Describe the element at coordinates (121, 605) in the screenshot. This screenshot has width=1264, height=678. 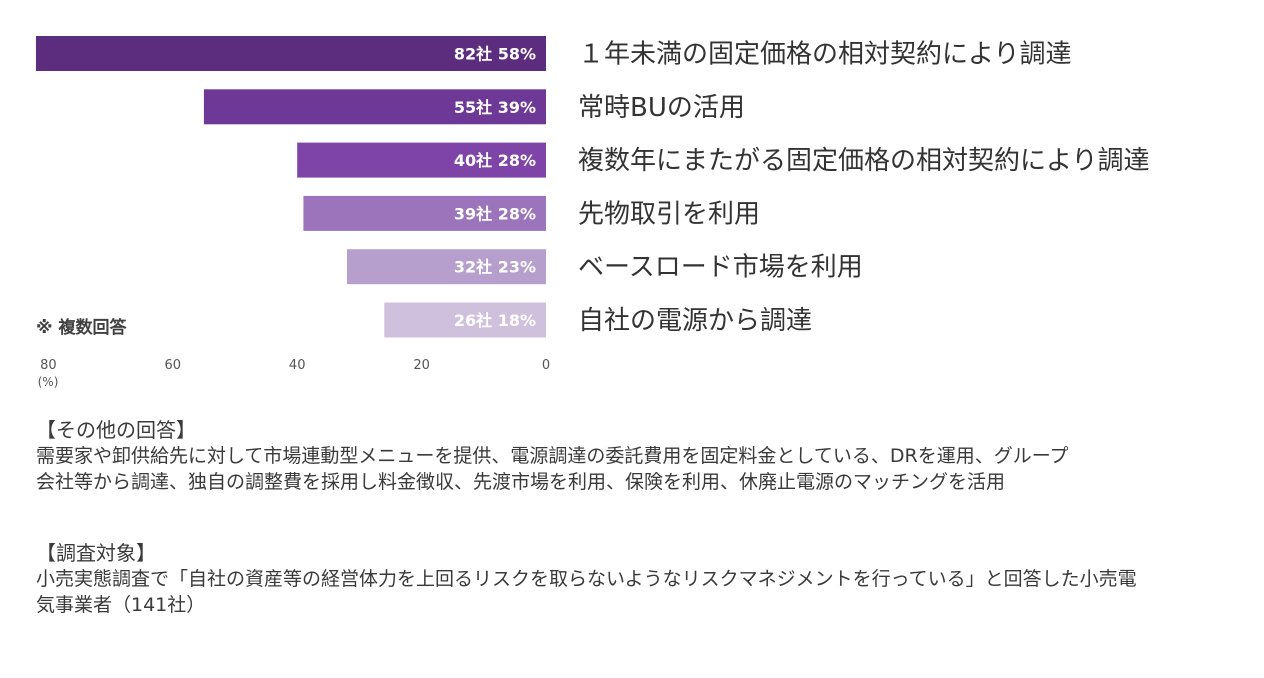
I see `survey-target-line-2: 気事業者（141社）` at that location.